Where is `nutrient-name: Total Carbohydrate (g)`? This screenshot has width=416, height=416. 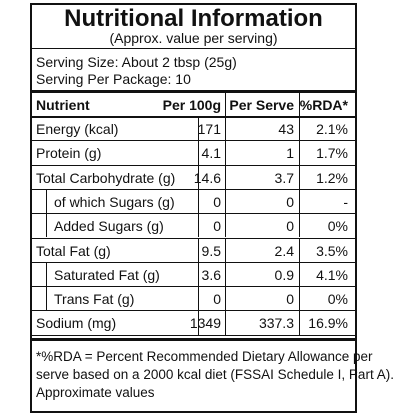 nutrient-name: Total Carbohydrate (g) is located at coordinates (106, 177).